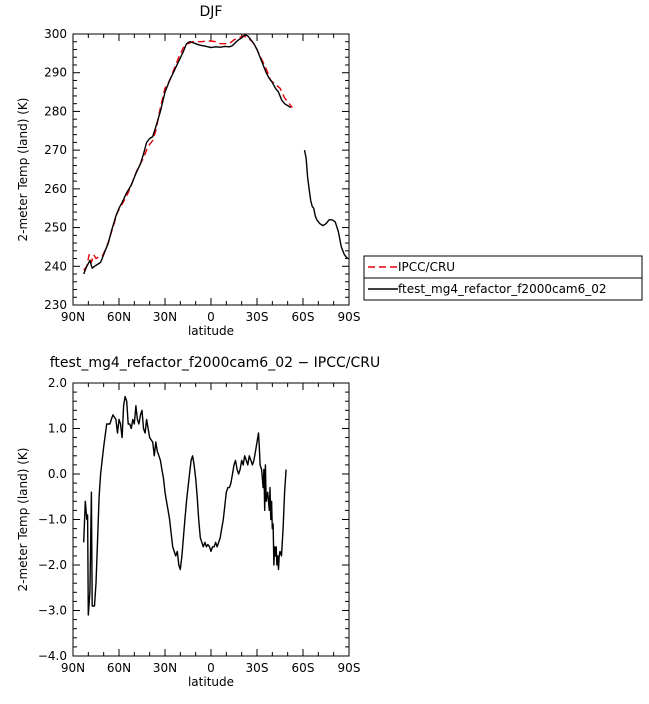  Describe the element at coordinates (52, 565) in the screenshot. I see `y-tick-label: −2.0` at that location.